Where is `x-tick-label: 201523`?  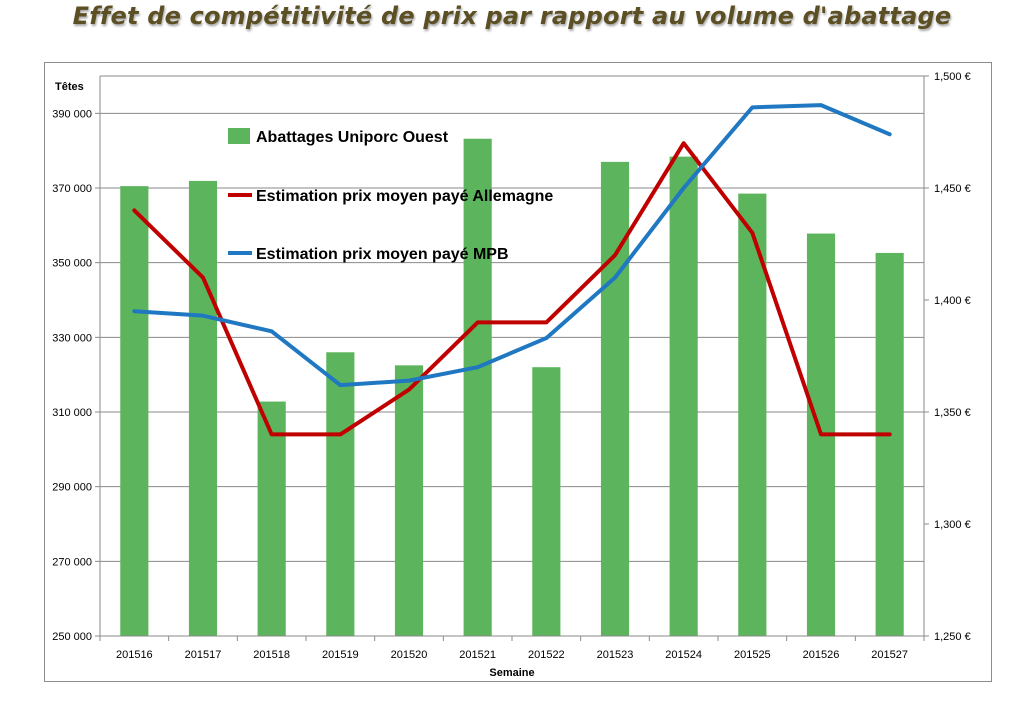 x-tick-label: 201523 is located at coordinates (615, 655).